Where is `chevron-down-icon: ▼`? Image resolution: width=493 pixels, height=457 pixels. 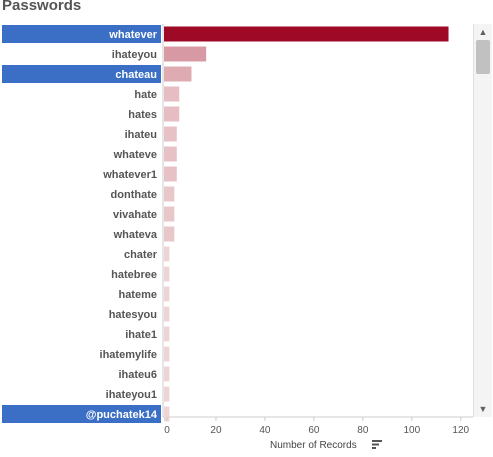 chevron-down-icon: ▼ is located at coordinates (483, 409).